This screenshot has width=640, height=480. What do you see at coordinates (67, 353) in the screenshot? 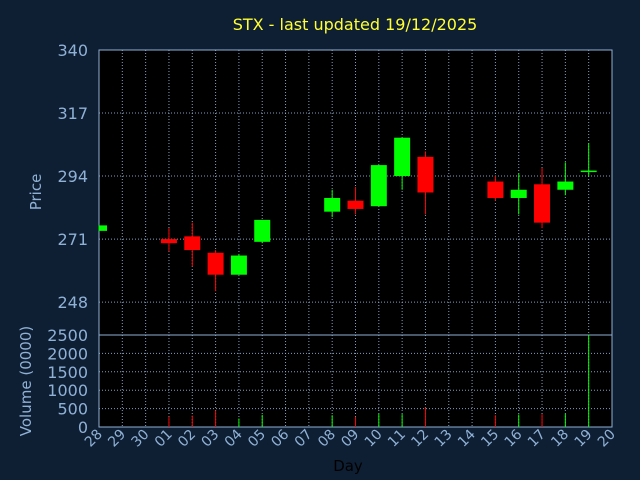
I see `volume-tick-label: 2000` at bounding box center [67, 353].